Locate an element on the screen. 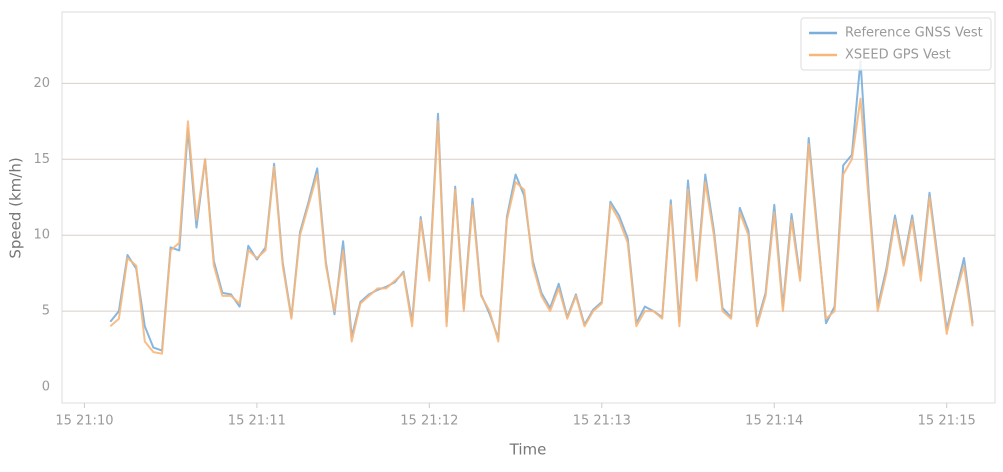 This screenshot has width=1003, height=472. x-axis-label: Time is located at coordinates (528, 450).